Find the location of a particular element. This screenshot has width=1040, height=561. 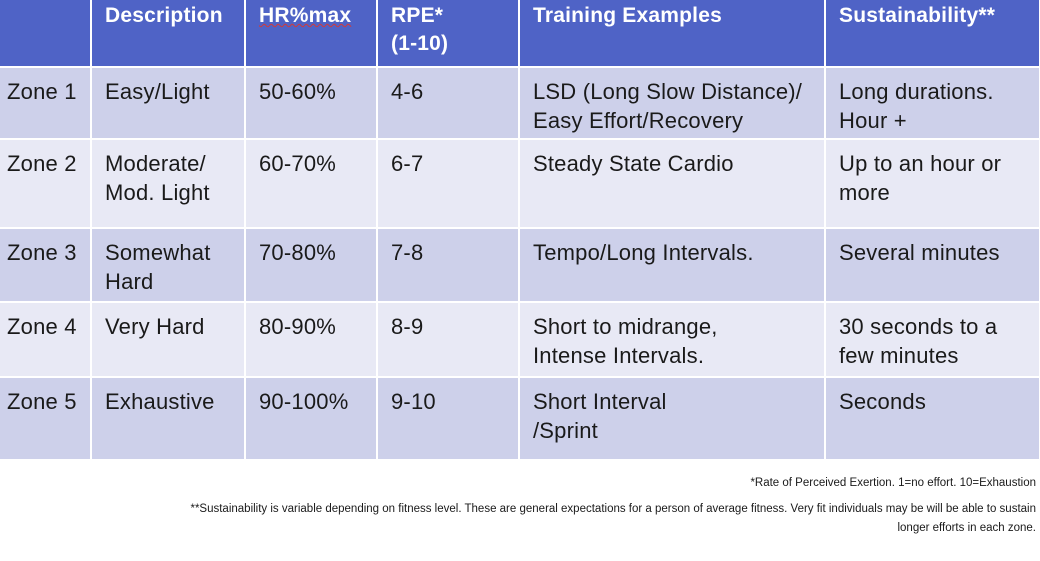

cell-text-line: Hard is located at coordinates (129, 281).